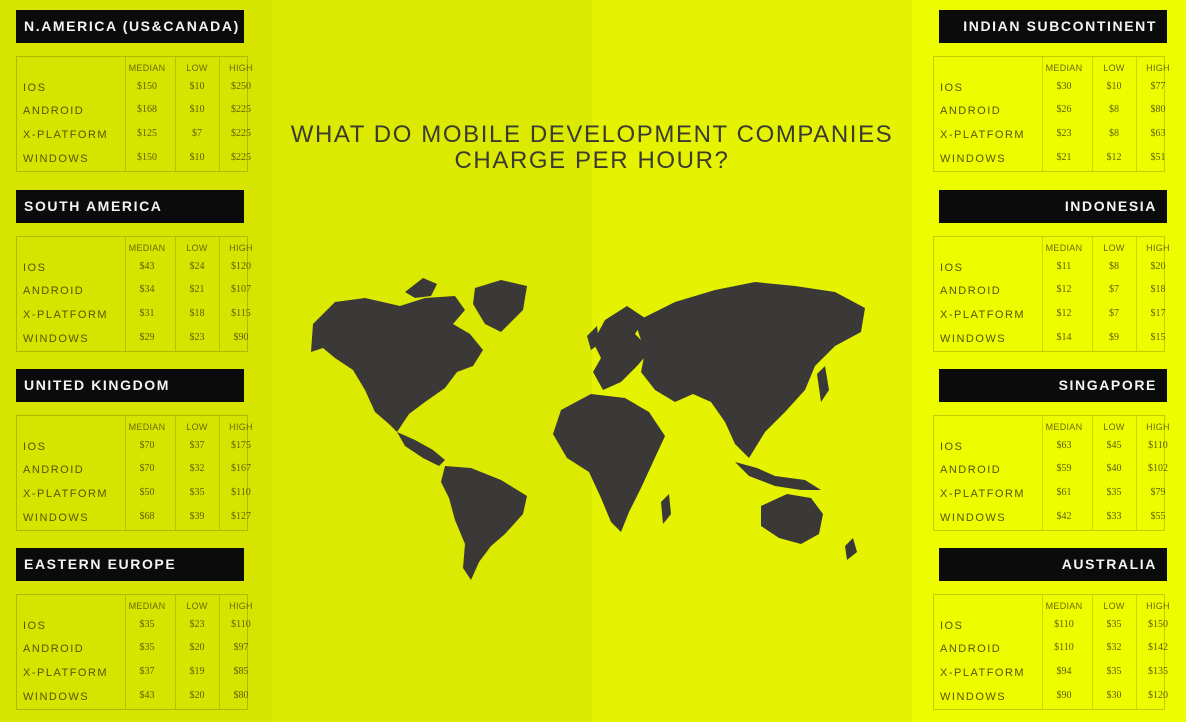 This screenshot has width=1186, height=722. What do you see at coordinates (241, 647) in the screenshot?
I see `table-cell: $97` at bounding box center [241, 647].